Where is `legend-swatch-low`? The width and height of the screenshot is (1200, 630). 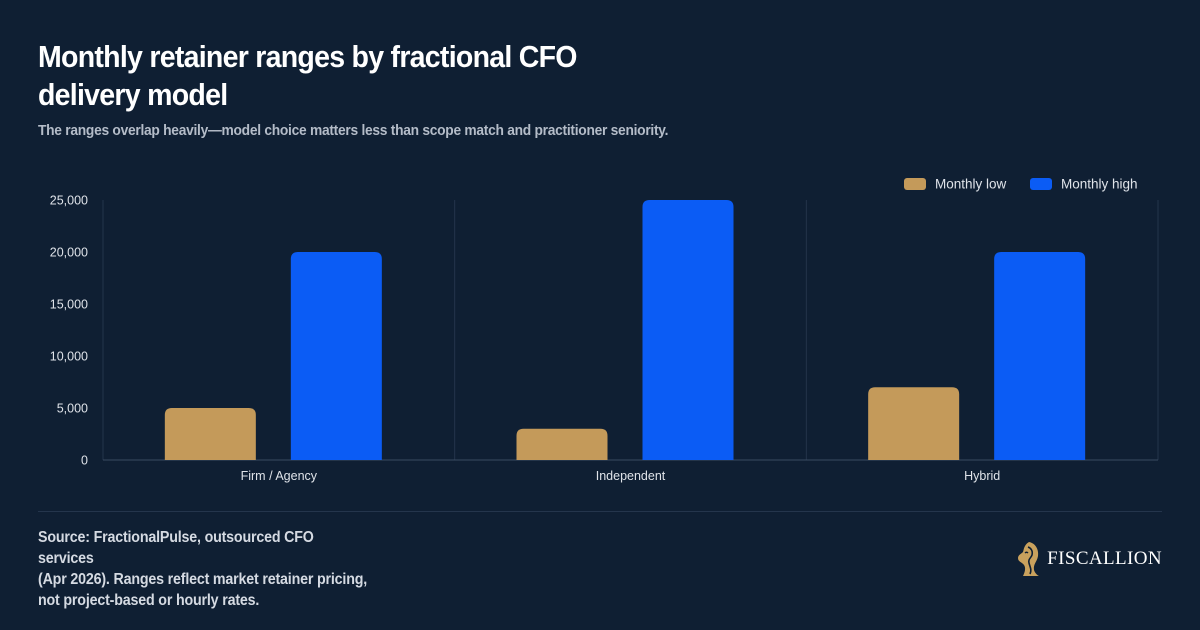
legend-swatch-low is located at coordinates (915, 184).